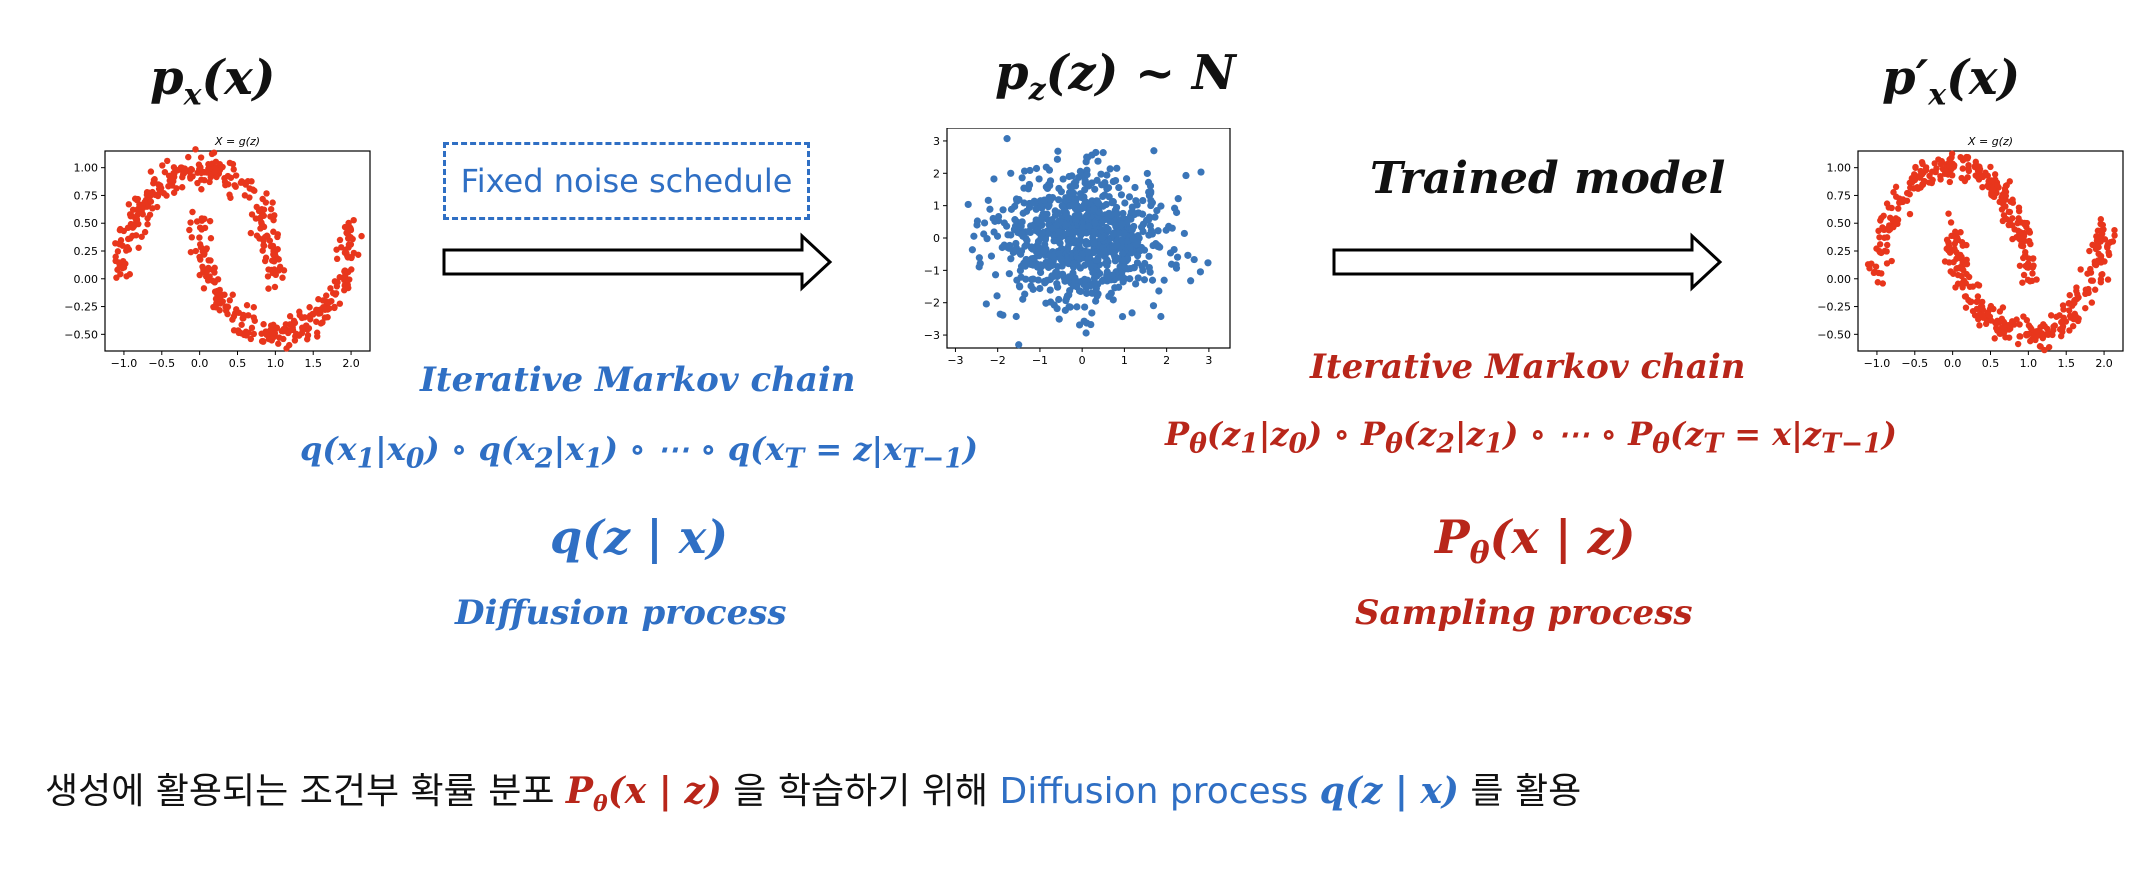 The image size is (2156, 872). Describe the element at coordinates (86, 279) in the screenshot. I see `y-tick-label: 0.00` at that location.